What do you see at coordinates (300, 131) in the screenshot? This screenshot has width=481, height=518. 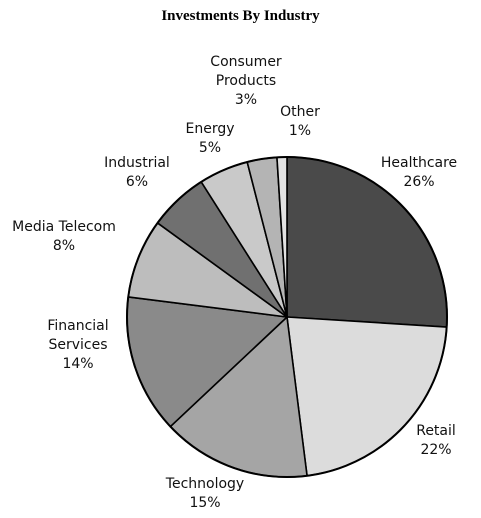 I see `slice-value-label: 1%` at bounding box center [300, 131].